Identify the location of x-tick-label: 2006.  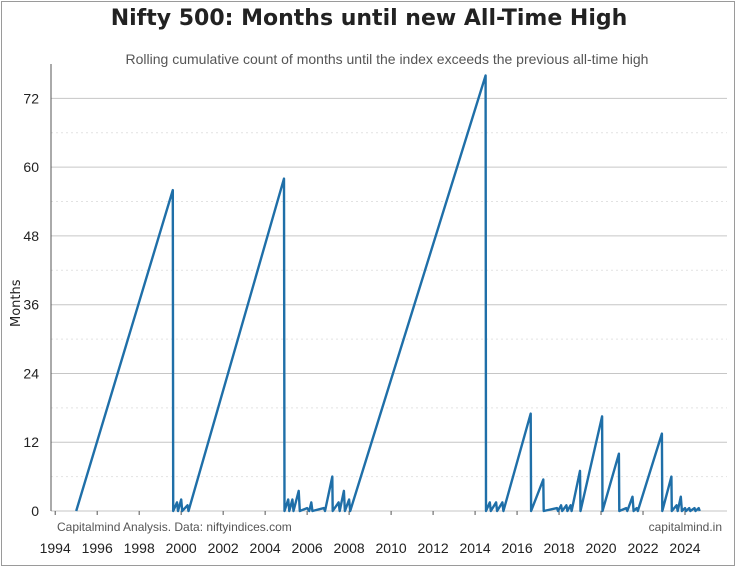
(307, 548).